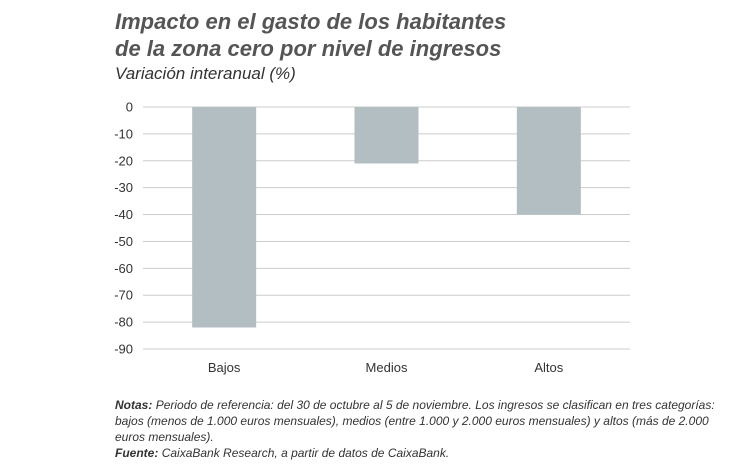 The height and width of the screenshot is (469, 750). What do you see at coordinates (123, 133) in the screenshot?
I see `y-tick-label: -10` at bounding box center [123, 133].